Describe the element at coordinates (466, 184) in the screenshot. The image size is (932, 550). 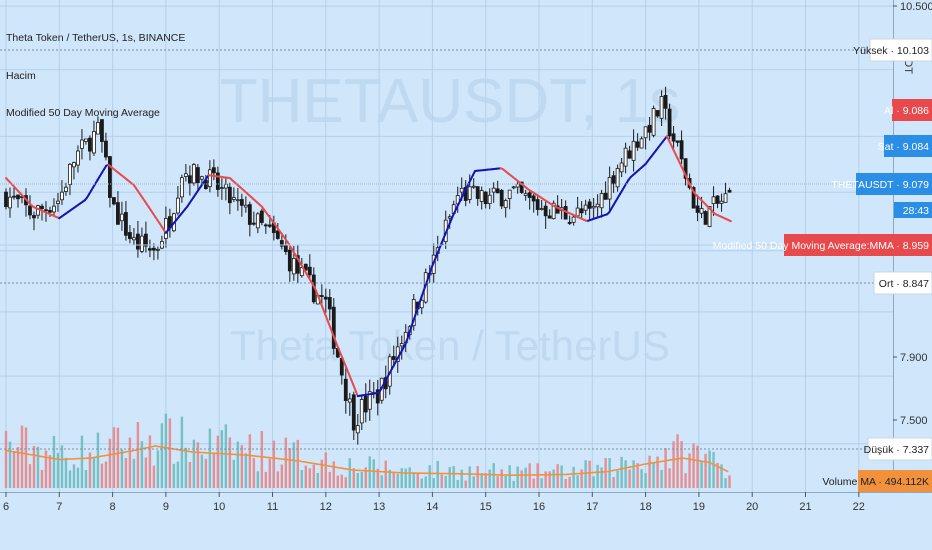
I see `price-label-last: THETAUSDT · 9.079` at that location.